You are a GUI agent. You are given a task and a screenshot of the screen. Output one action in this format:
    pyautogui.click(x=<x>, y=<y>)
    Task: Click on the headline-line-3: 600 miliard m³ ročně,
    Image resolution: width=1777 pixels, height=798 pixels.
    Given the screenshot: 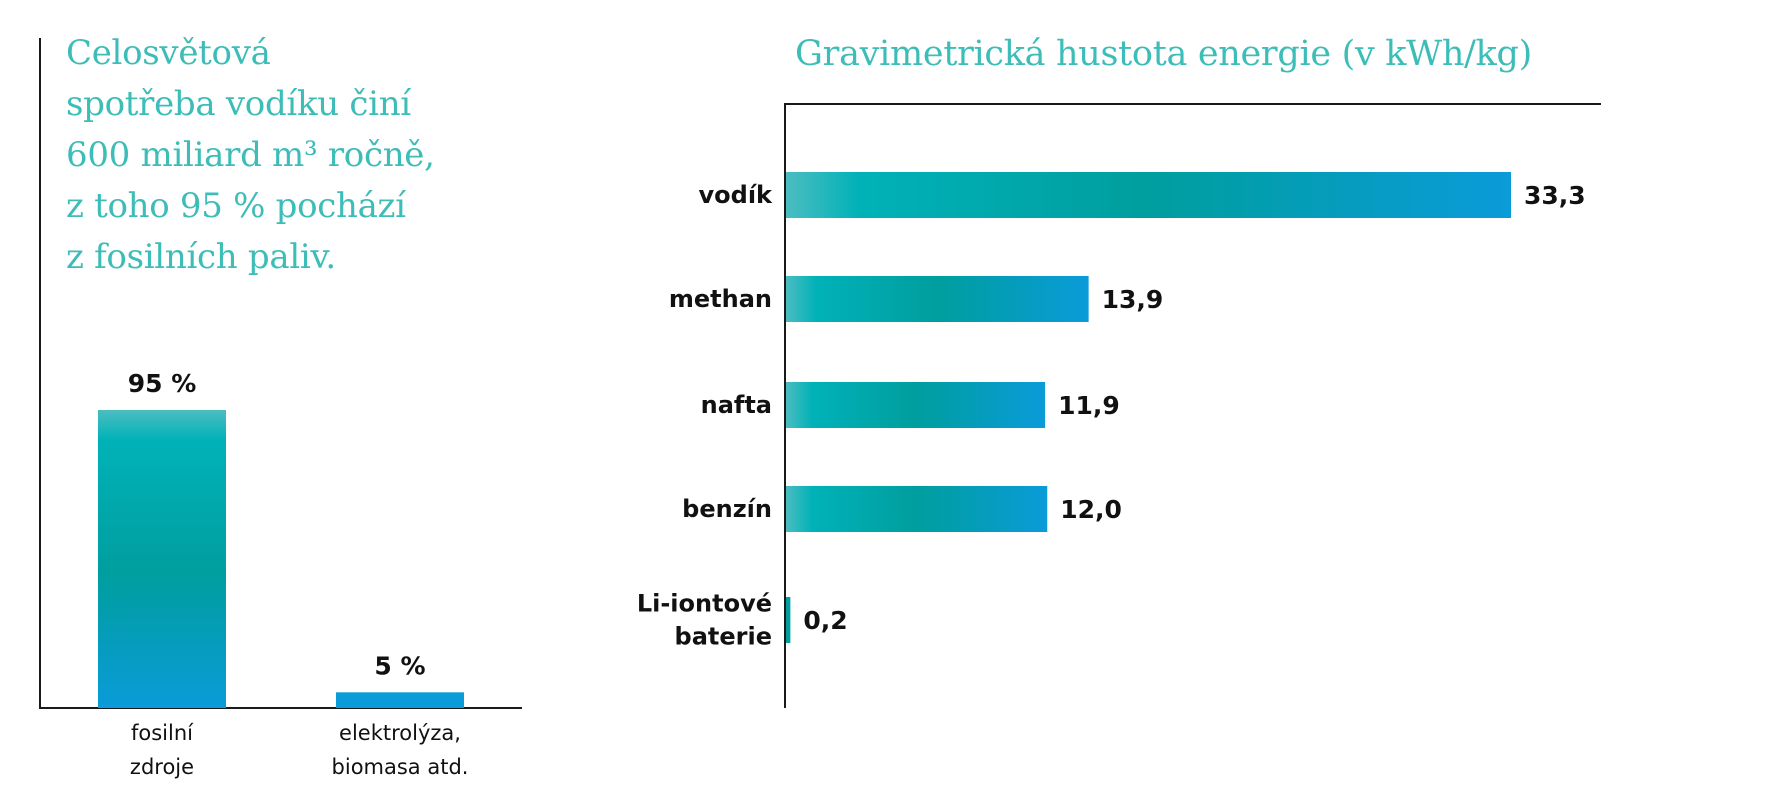 What is the action you would take?
    pyautogui.click(x=250, y=155)
    